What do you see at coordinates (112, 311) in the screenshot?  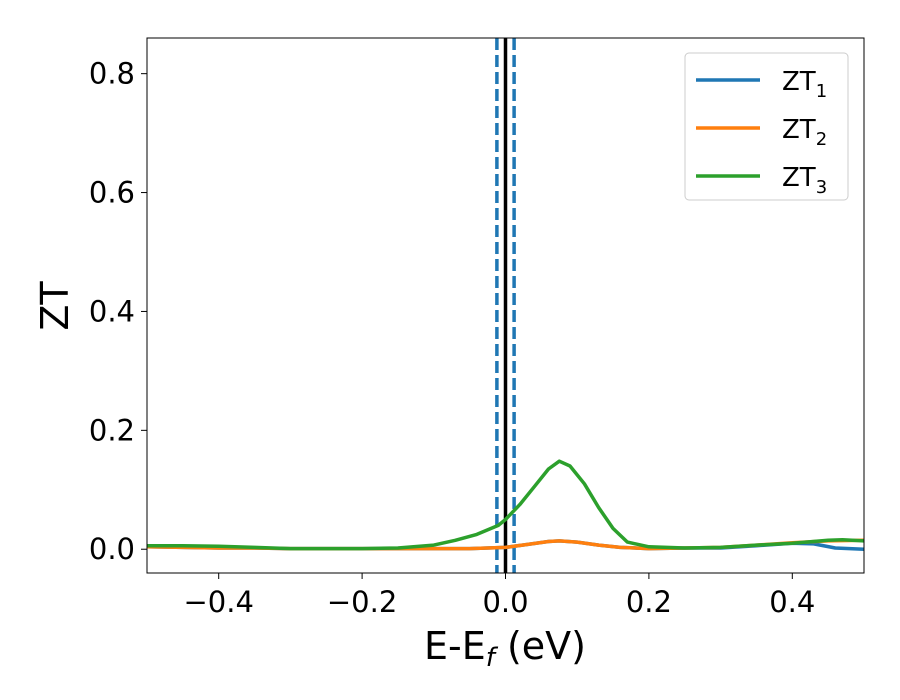 I see `y-tick-label: 0.4` at bounding box center [112, 311].